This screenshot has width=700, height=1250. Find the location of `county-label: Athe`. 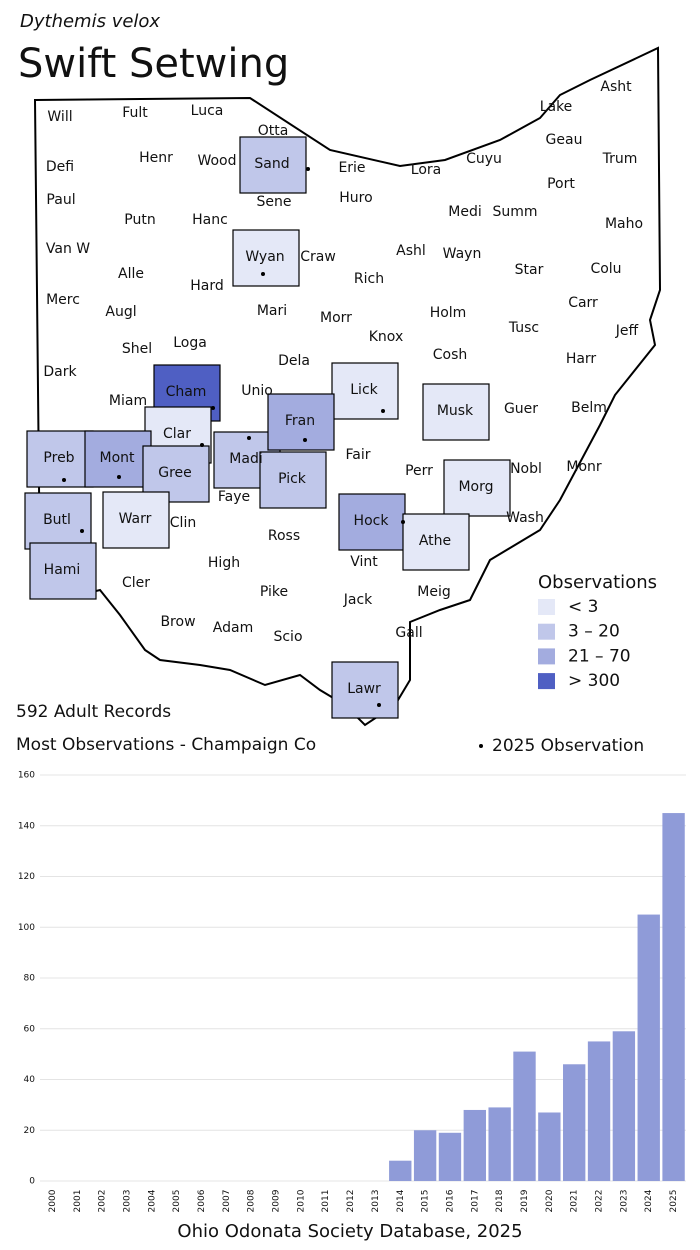

county-label: Athe is located at coordinates (435, 541).